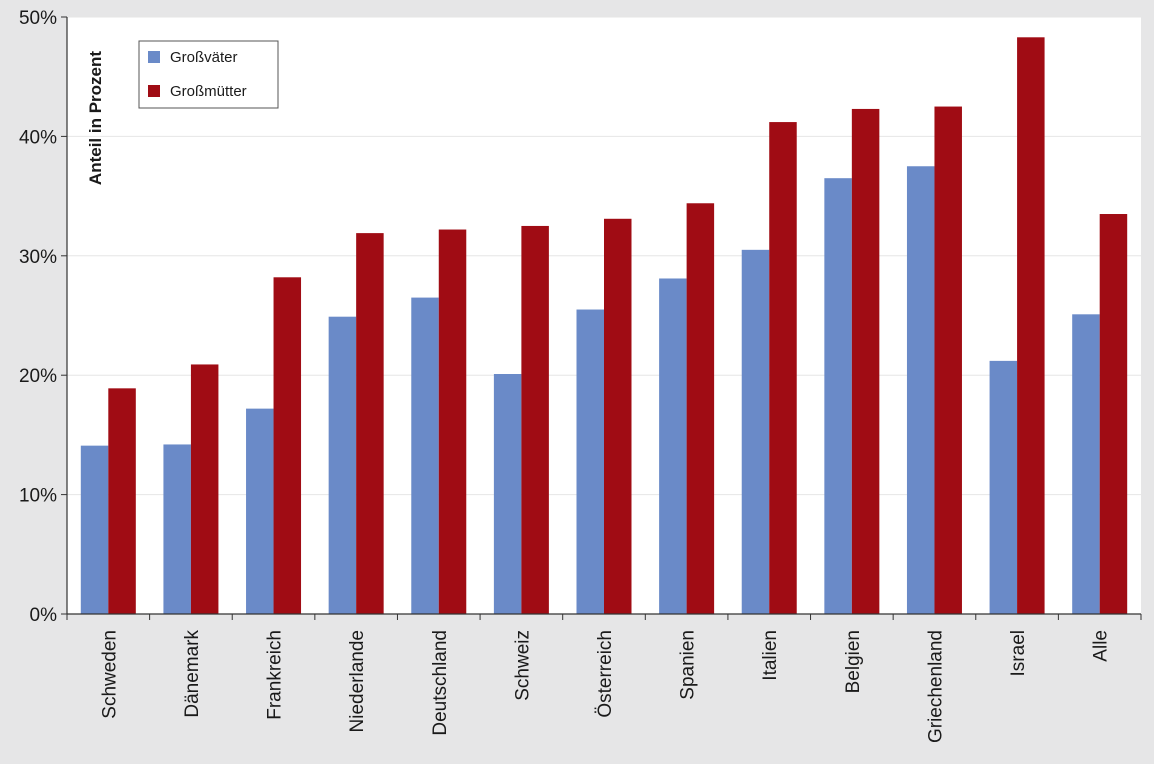 The height and width of the screenshot is (764, 1154). I want to click on legend-swatch-grossvaeter, so click(154, 57).